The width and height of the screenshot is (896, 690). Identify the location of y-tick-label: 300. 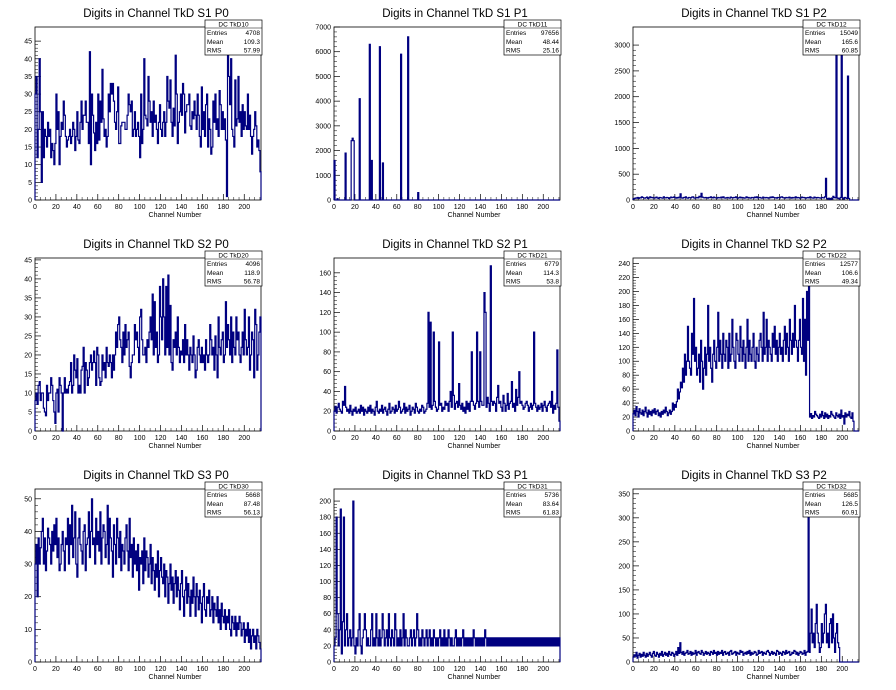
(624, 518).